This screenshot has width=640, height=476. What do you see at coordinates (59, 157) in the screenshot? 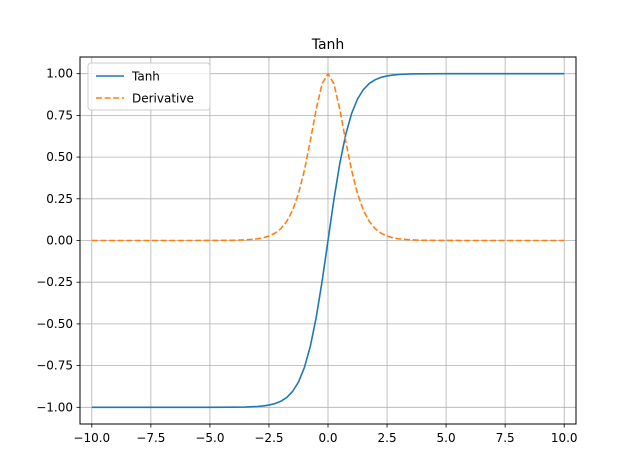
I see `y-tick-label: 0.50` at bounding box center [59, 157].